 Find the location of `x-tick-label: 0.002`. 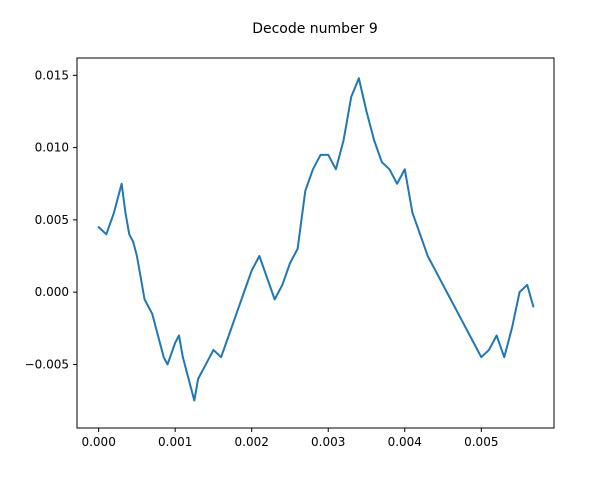

x-tick-label: 0.002 is located at coordinates (252, 442).